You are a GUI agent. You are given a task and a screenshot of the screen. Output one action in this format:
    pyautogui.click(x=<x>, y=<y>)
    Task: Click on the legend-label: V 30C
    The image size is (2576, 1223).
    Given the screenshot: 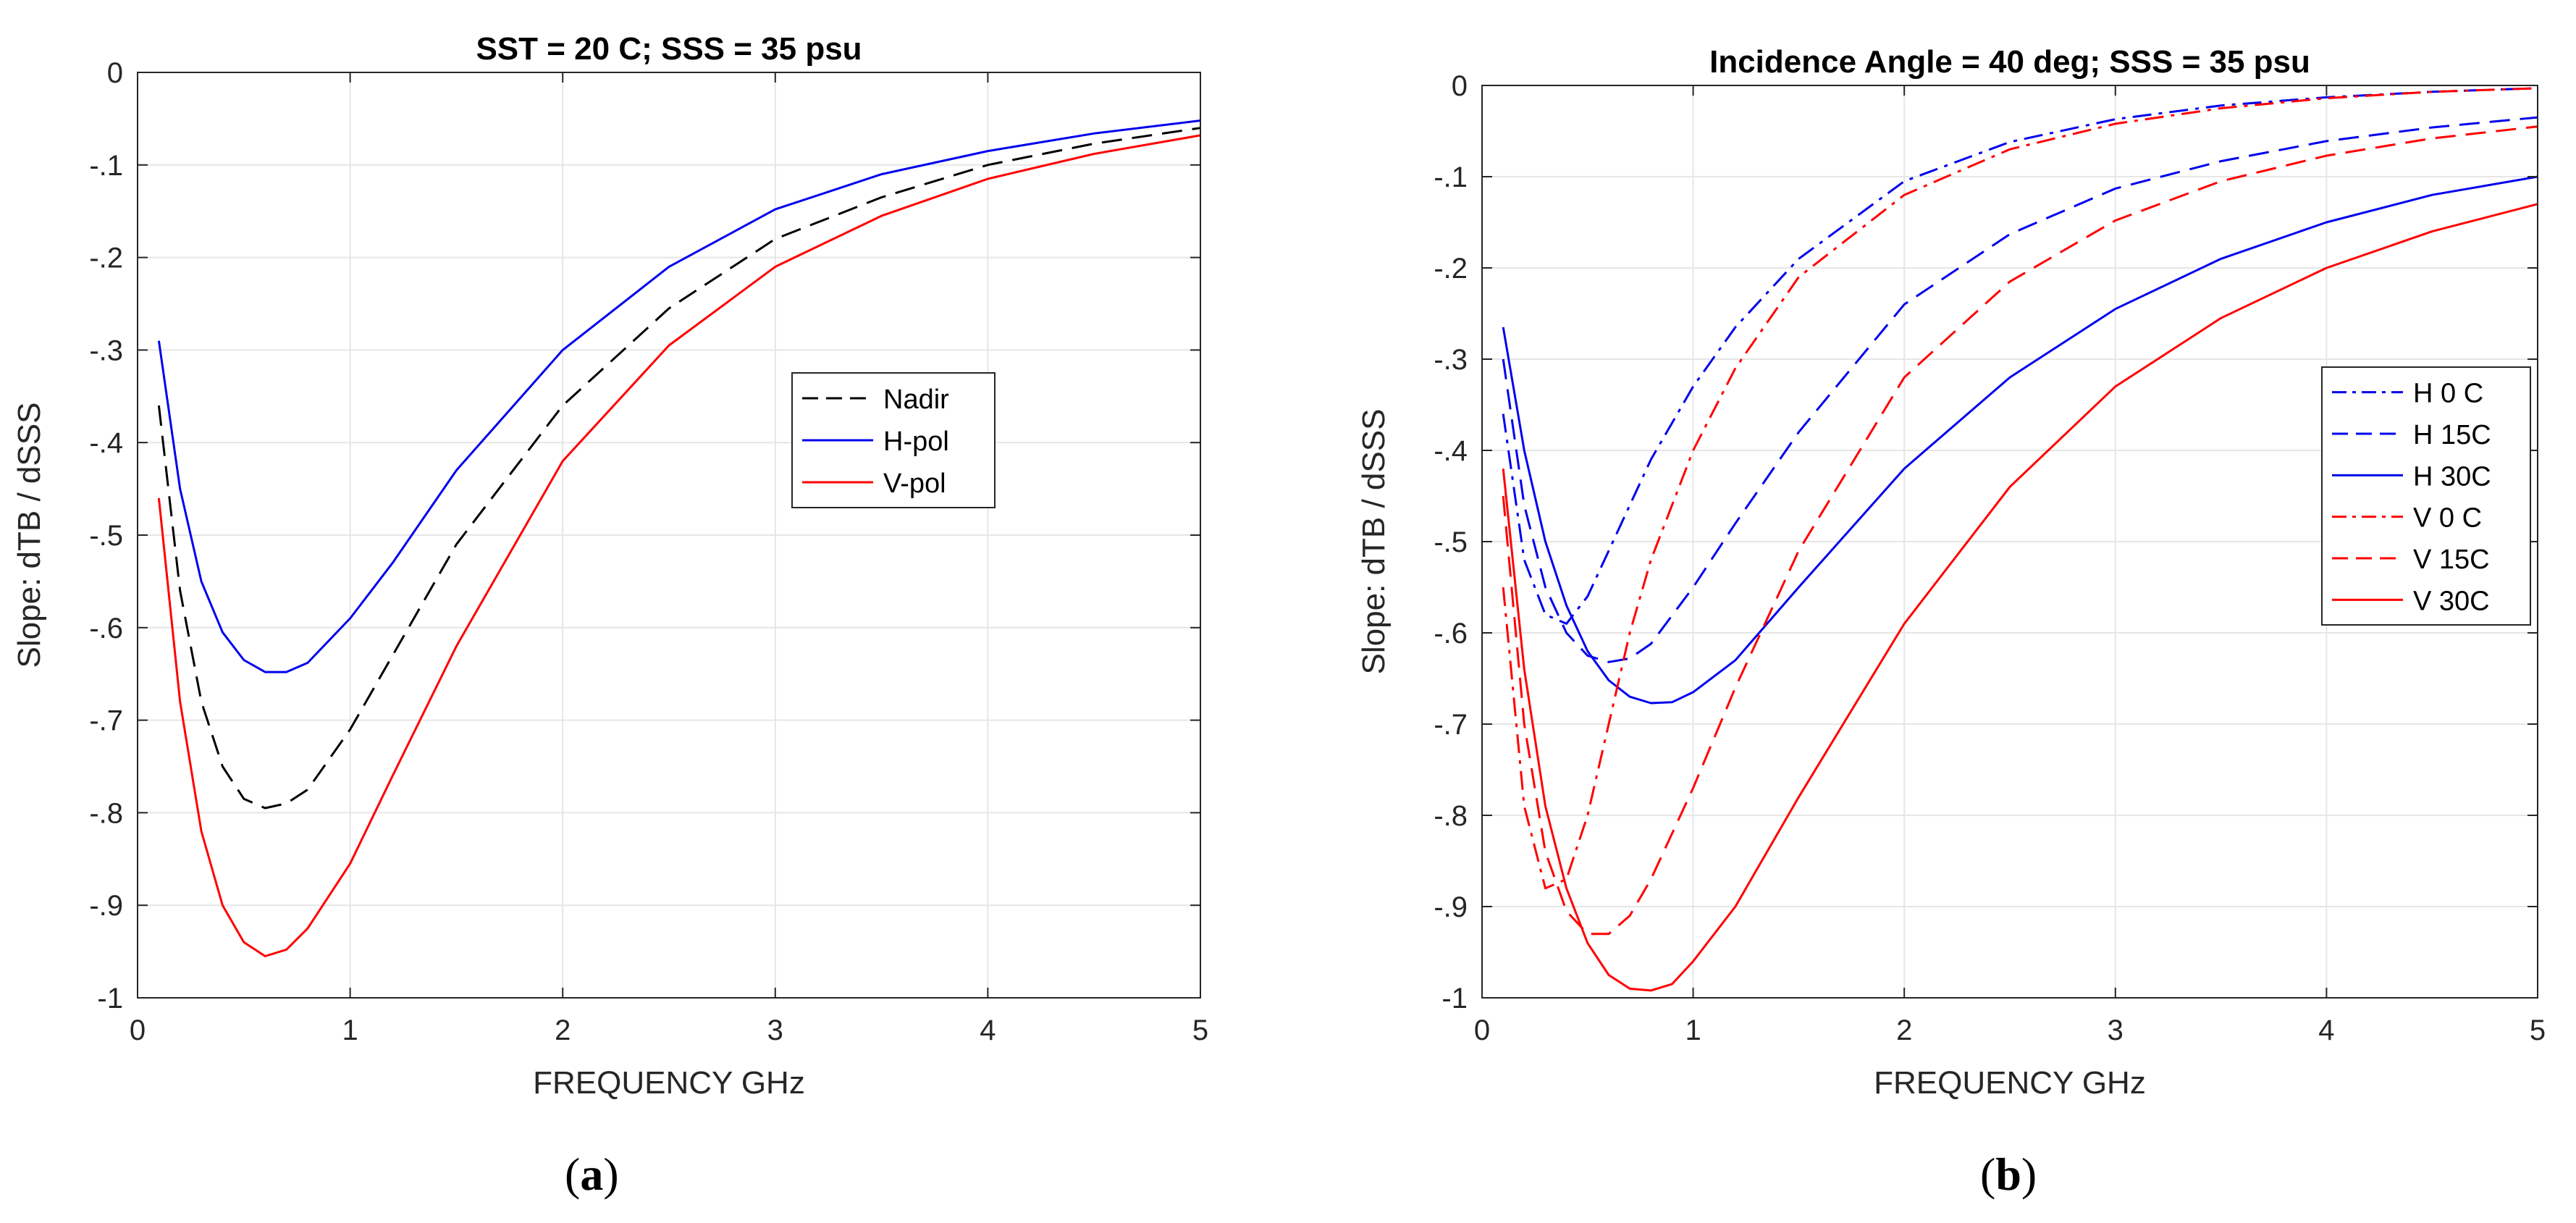 What is the action you would take?
    pyautogui.click(x=2451, y=601)
    